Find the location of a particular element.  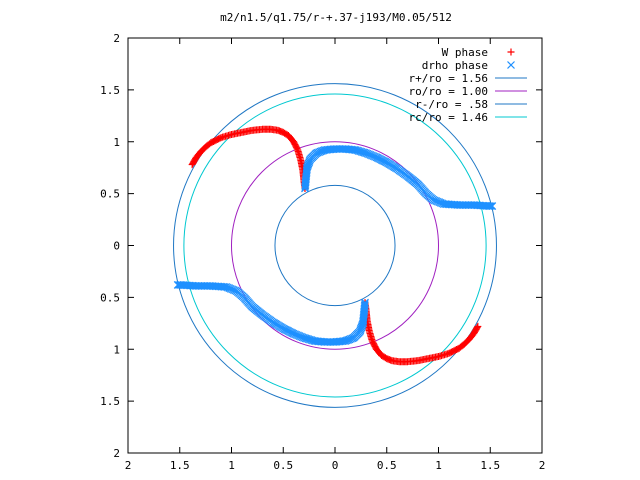

circle-roro is located at coordinates (335, 245).